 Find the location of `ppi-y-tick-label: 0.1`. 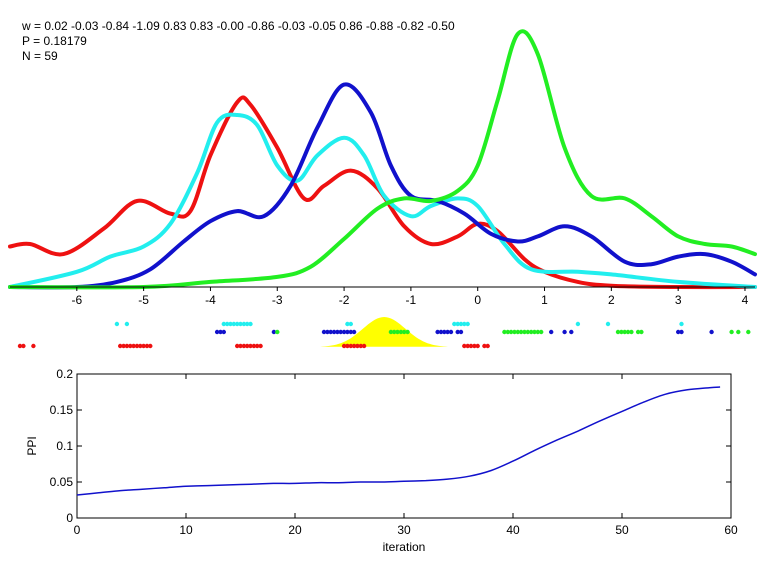

ppi-y-tick-label: 0.1 is located at coordinates (64, 446).